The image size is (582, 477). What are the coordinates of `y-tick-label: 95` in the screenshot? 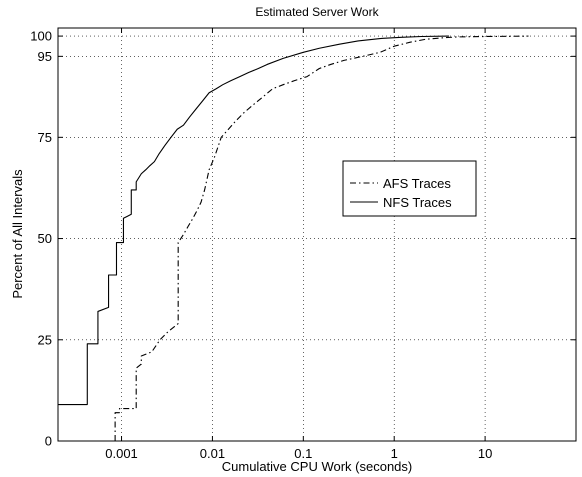 It's located at (45, 56).